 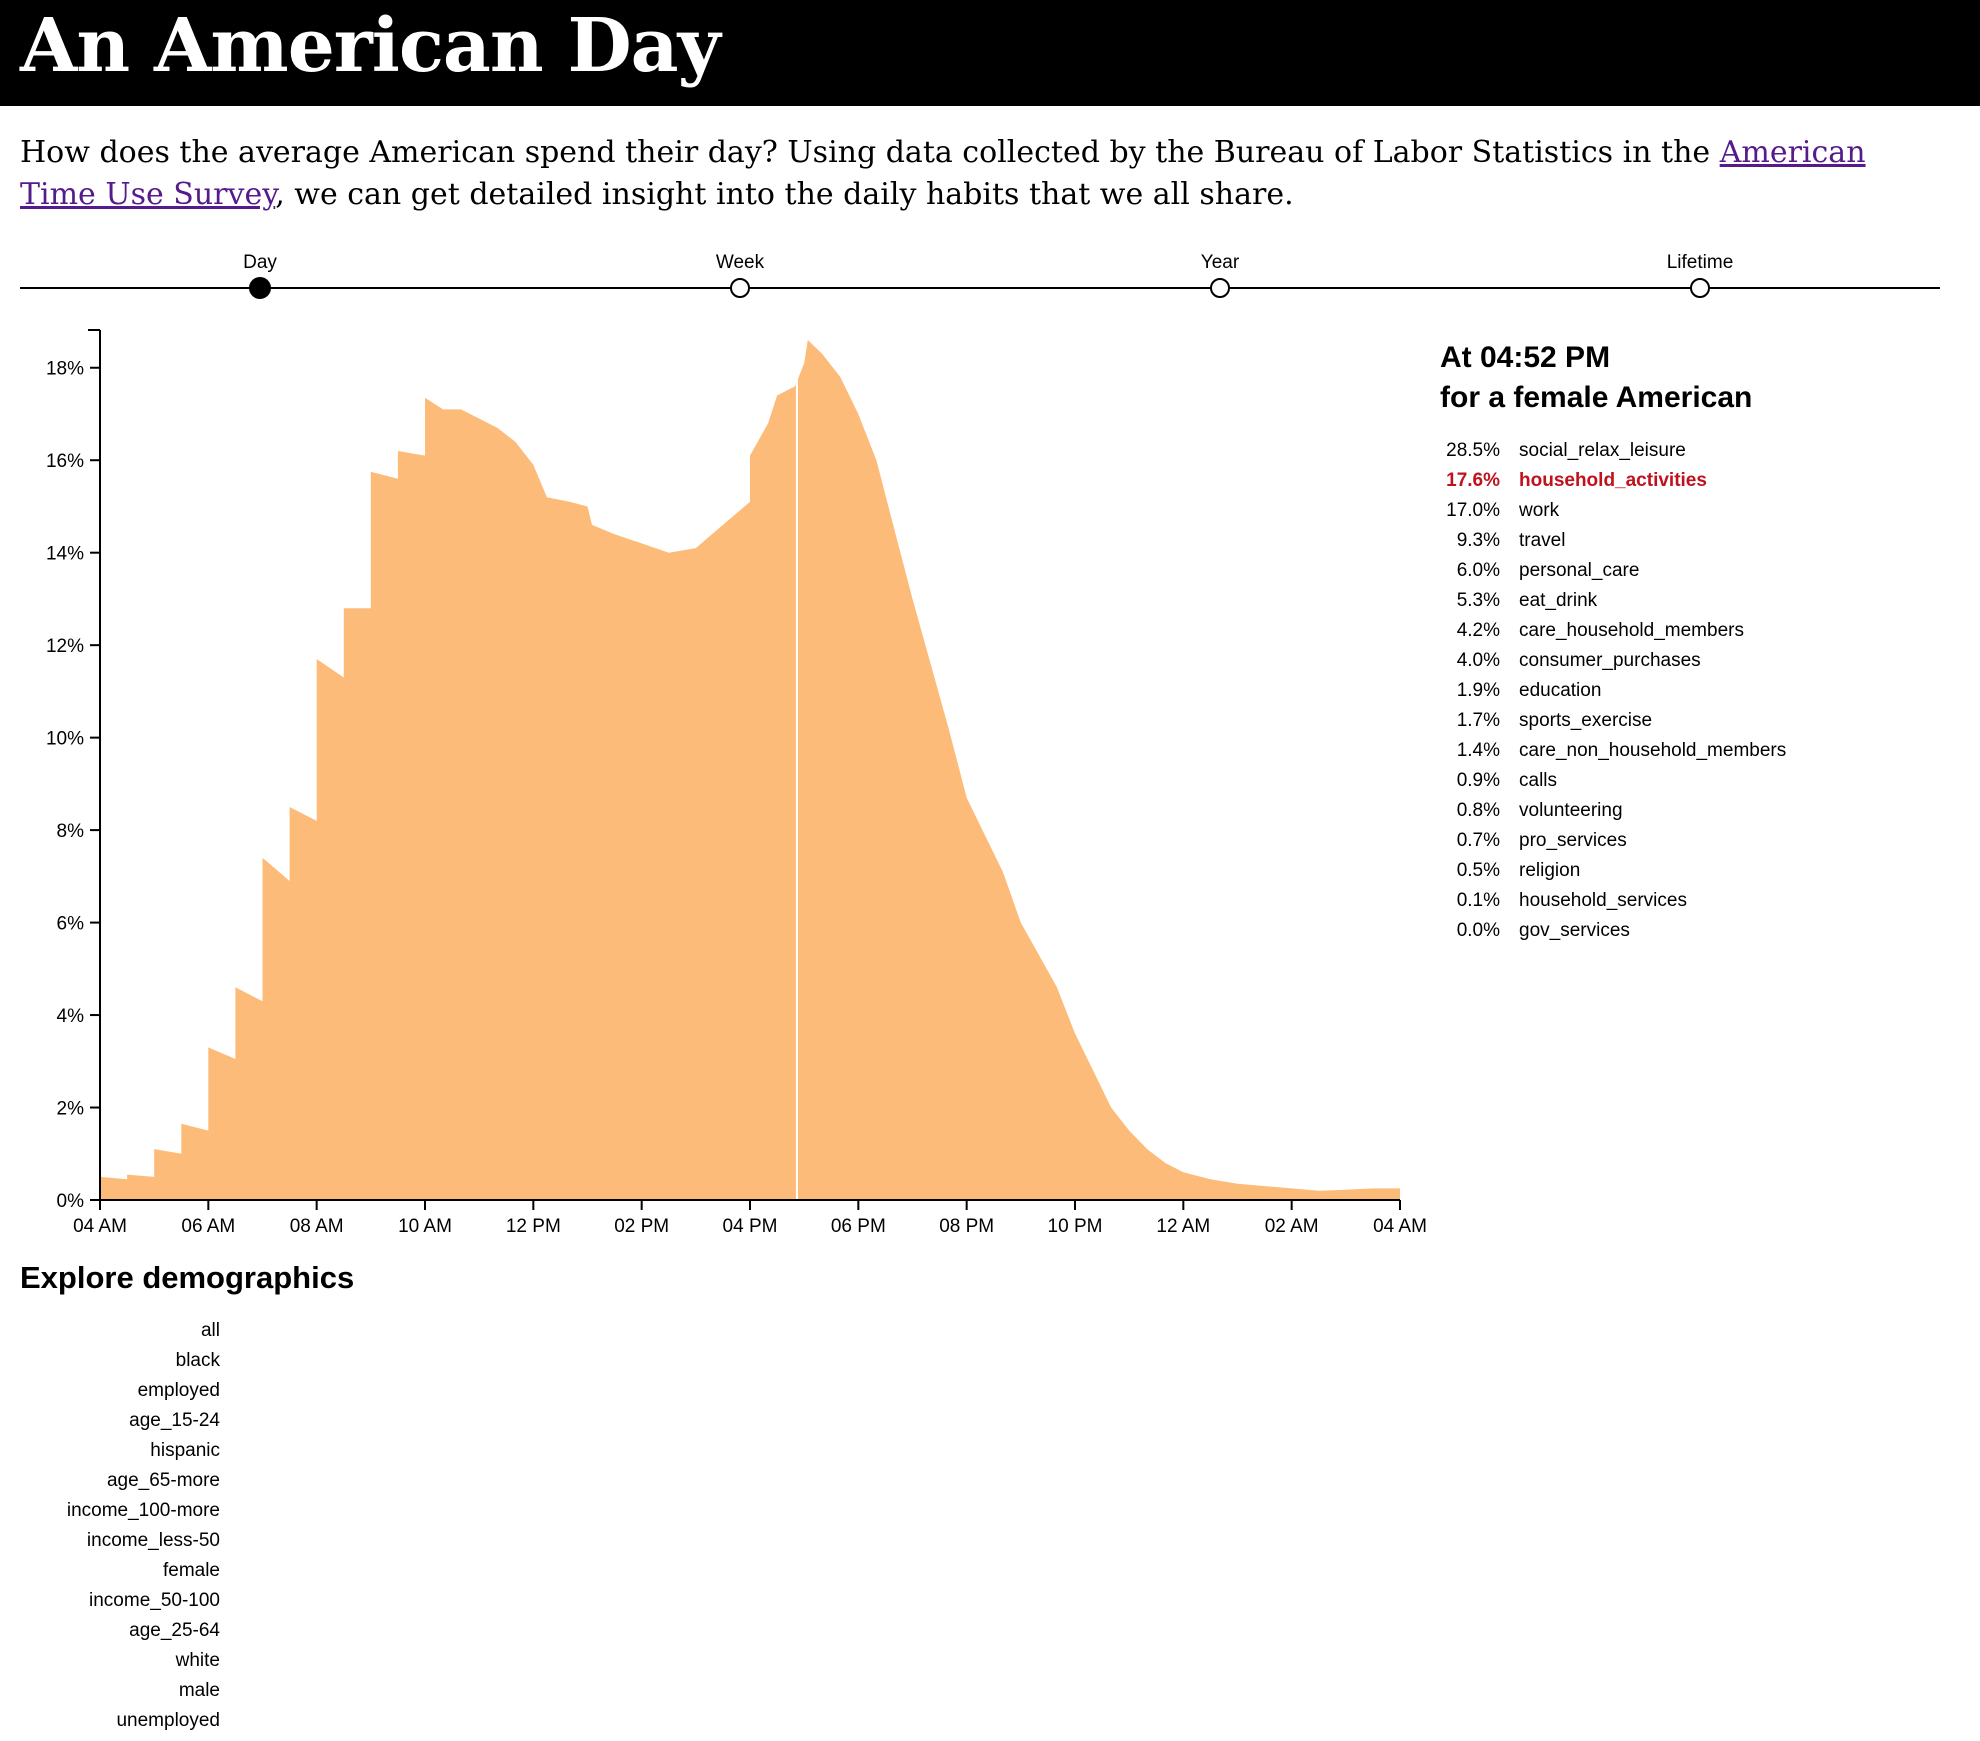 I want to click on demographic-option-male: male, so click(x=199, y=1690).